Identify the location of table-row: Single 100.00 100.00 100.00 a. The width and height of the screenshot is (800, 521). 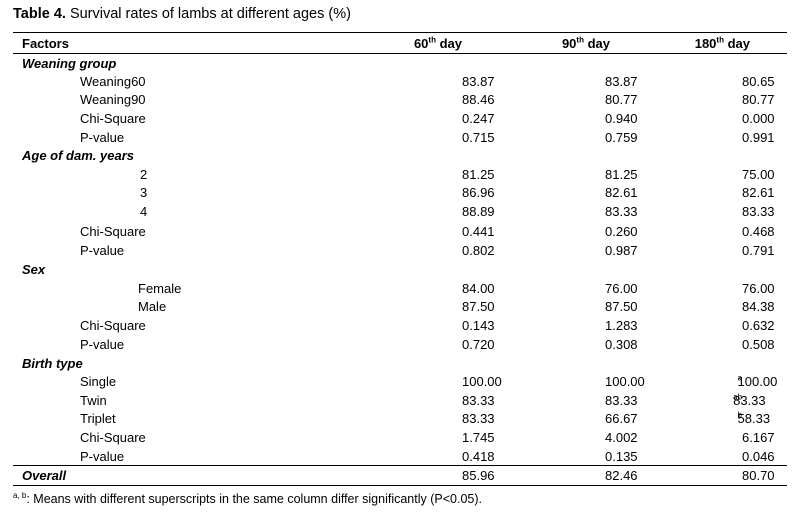
(429, 381).